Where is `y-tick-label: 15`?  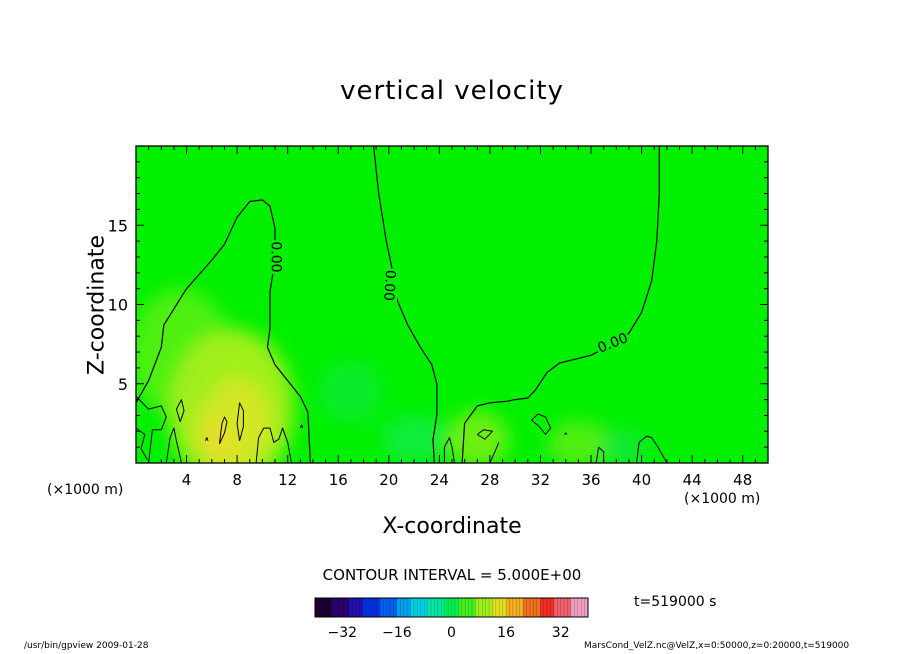 y-tick-label: 15 is located at coordinates (118, 225).